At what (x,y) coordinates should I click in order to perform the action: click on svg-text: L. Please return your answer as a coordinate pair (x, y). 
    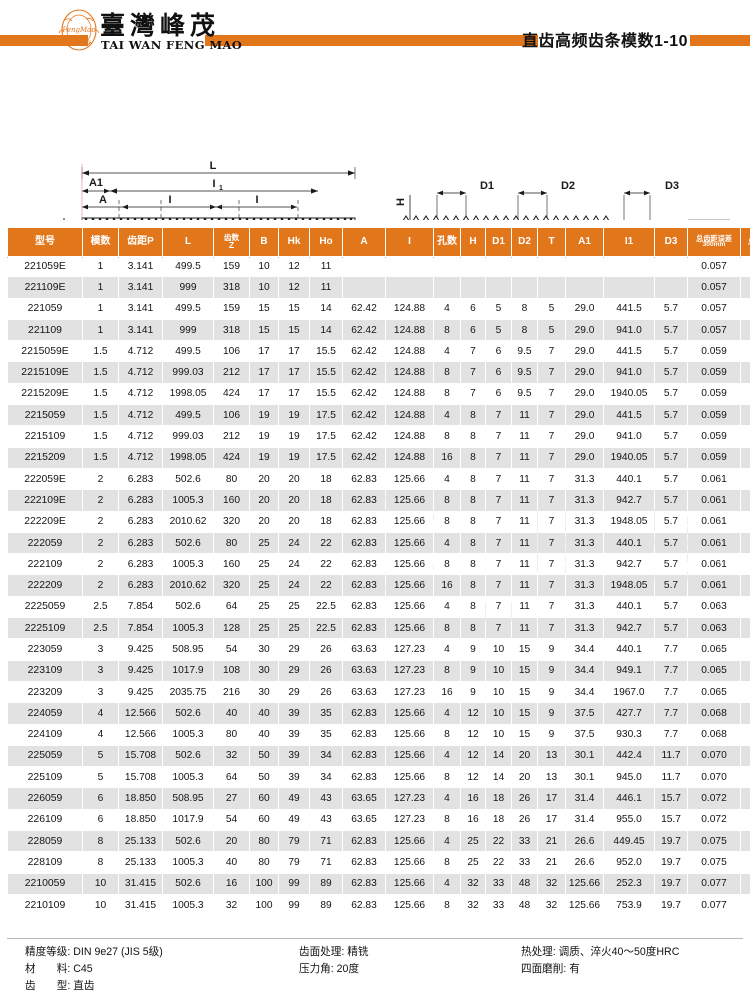
    Looking at the image, I should click on (213, 166).